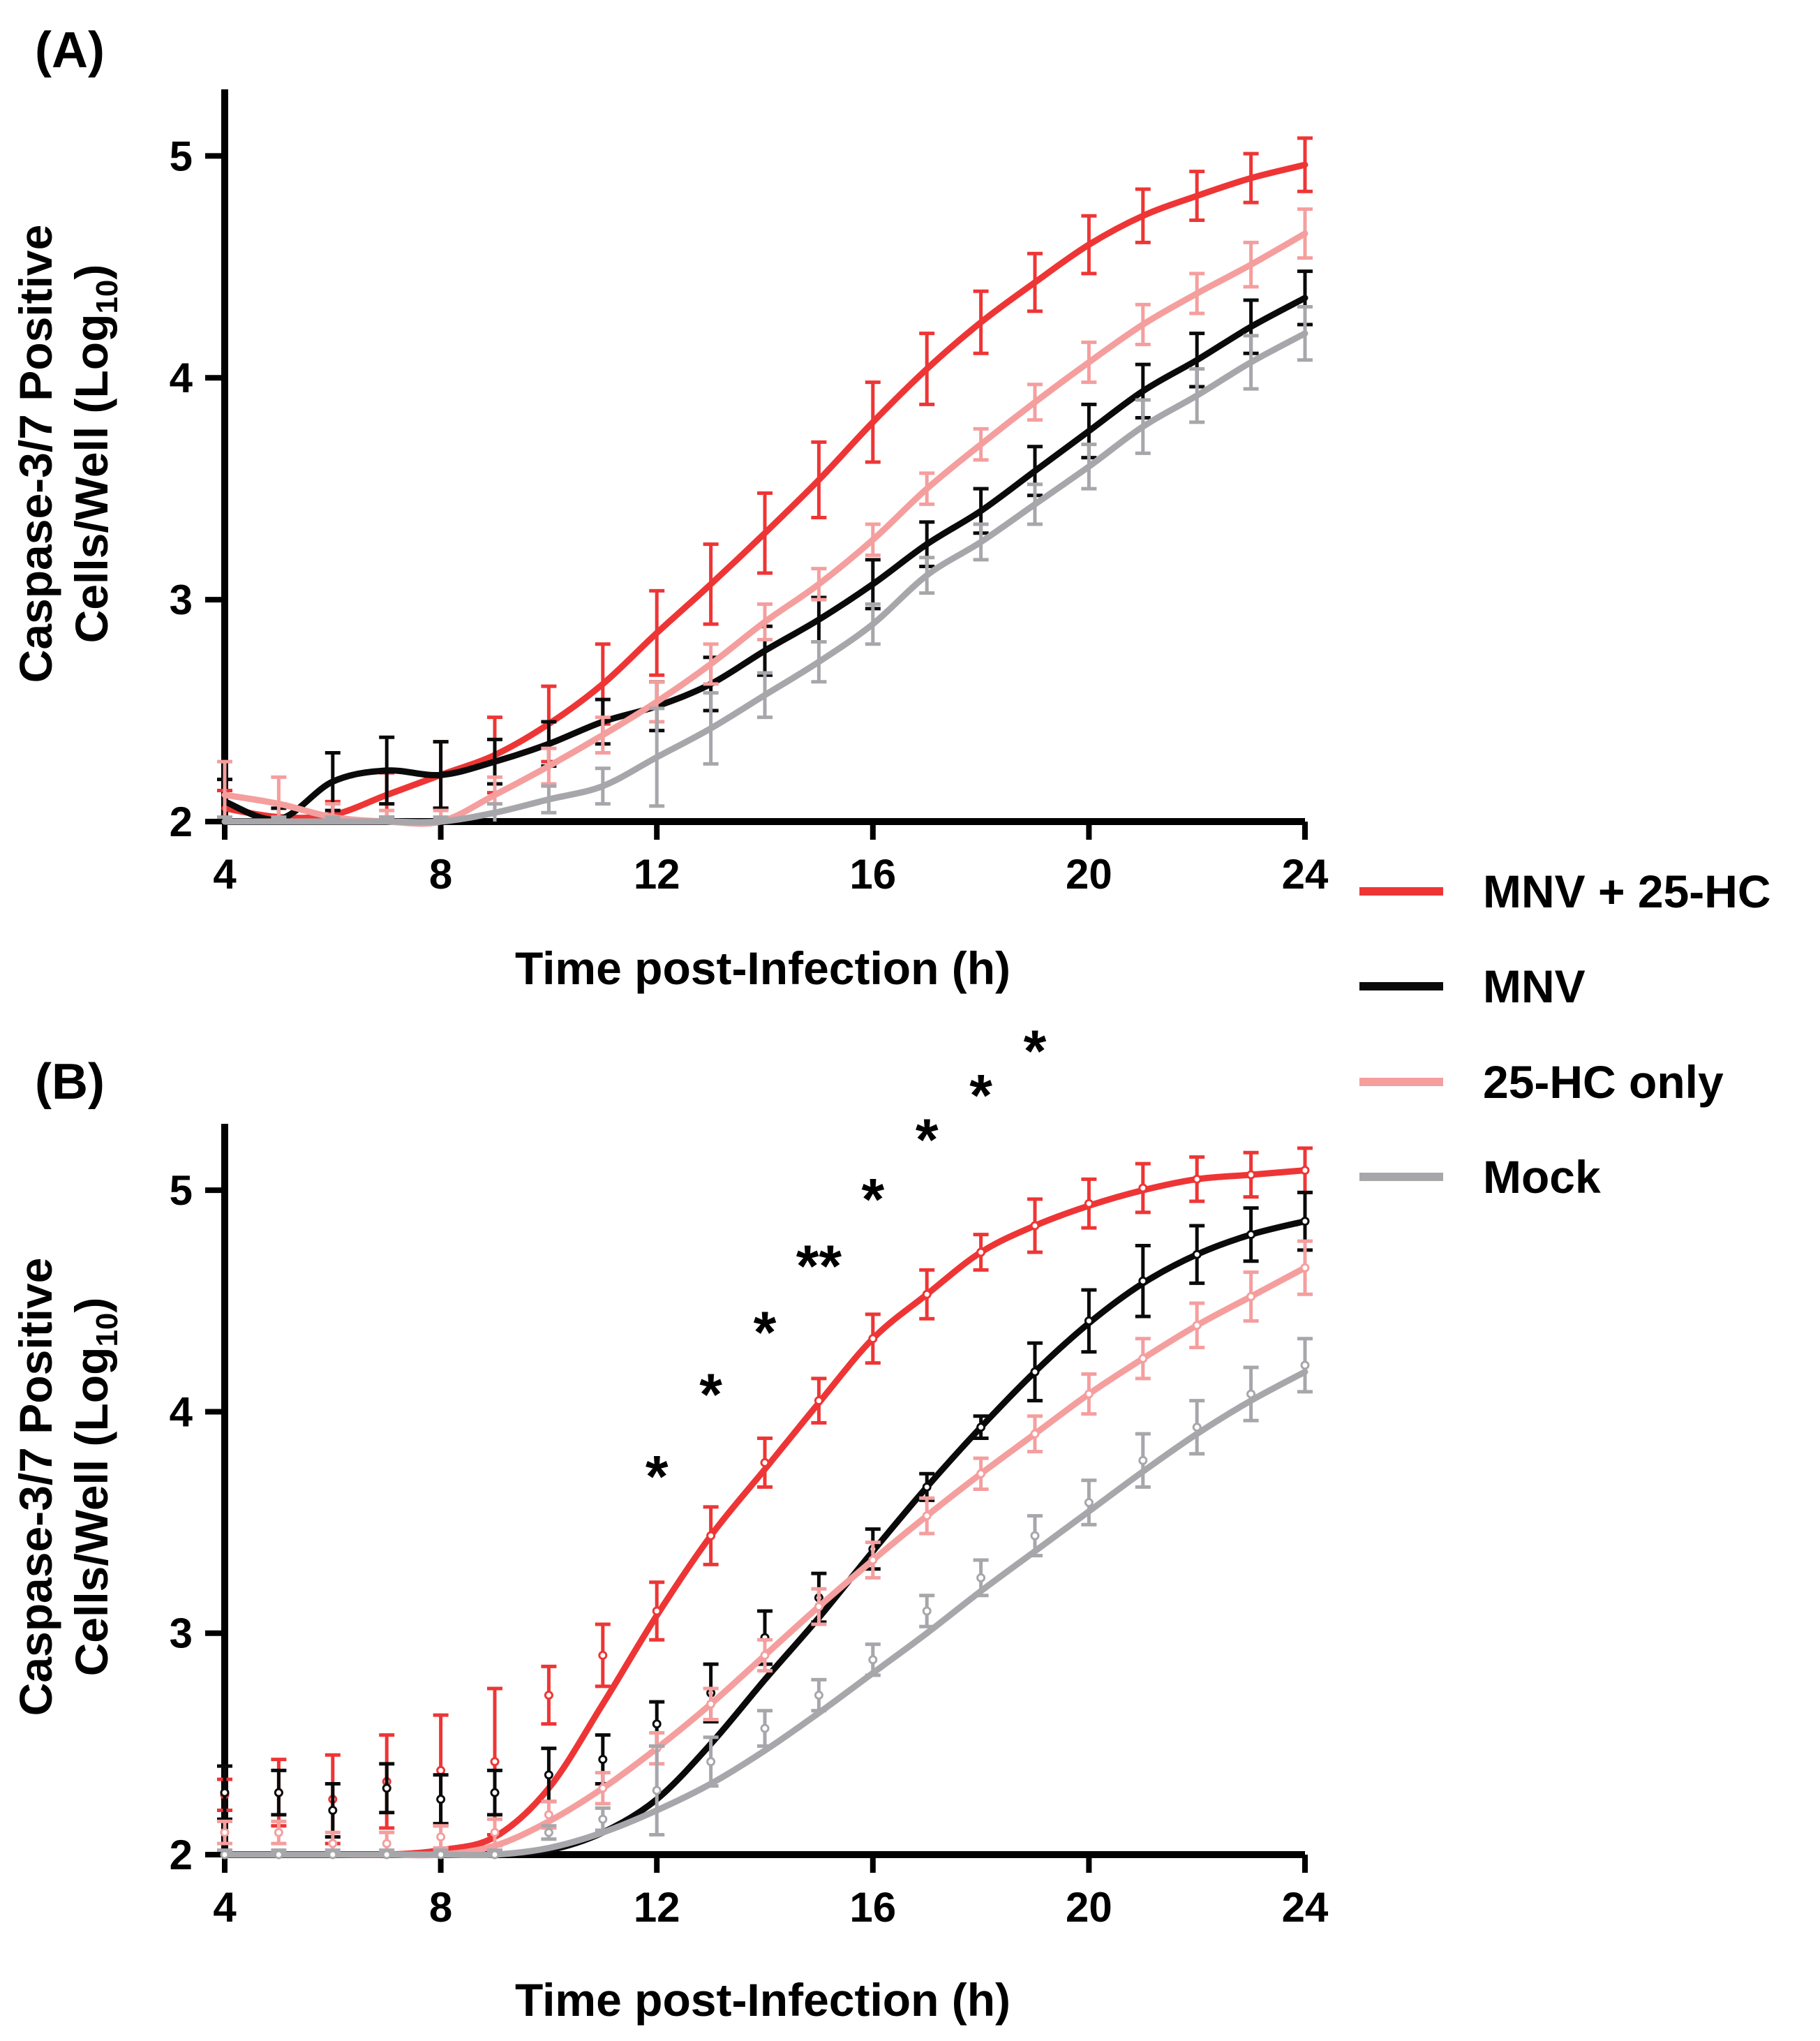 The height and width of the screenshot is (2041, 1820). Describe the element at coordinates (872, 1907) in the screenshot. I see `x-tick-label: 16` at that location.